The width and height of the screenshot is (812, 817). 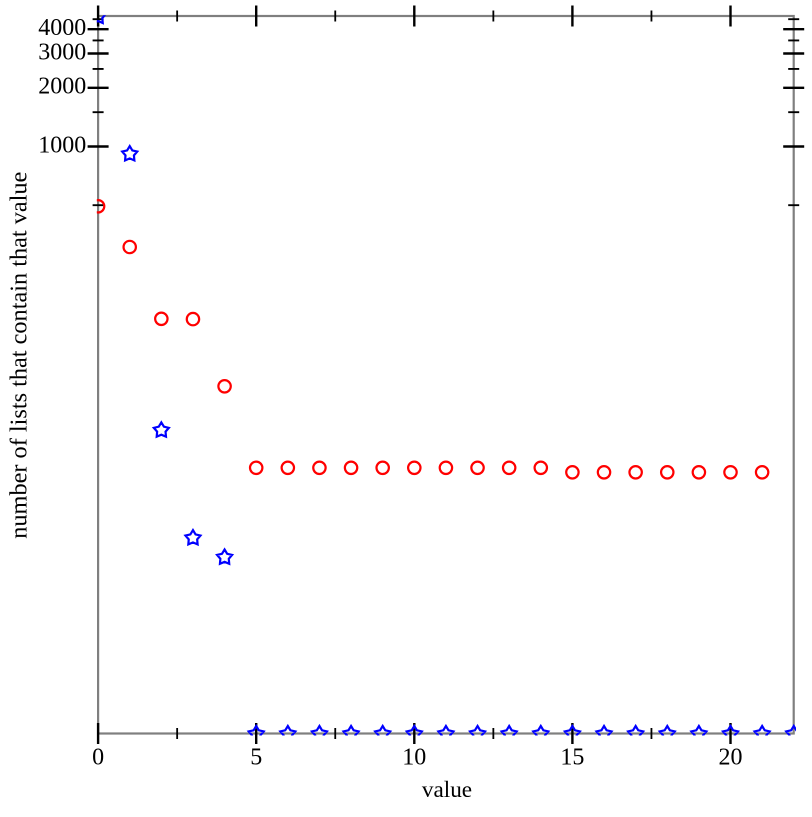 I want to click on svg-text: 20, so click(x=731, y=757).